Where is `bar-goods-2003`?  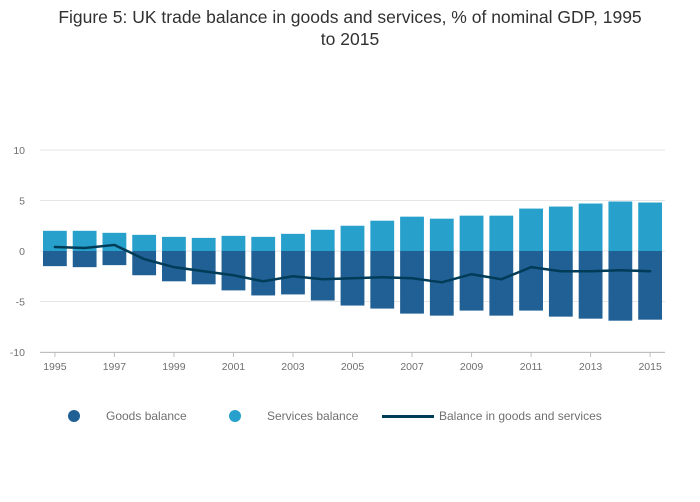
bar-goods-2003 is located at coordinates (293, 273).